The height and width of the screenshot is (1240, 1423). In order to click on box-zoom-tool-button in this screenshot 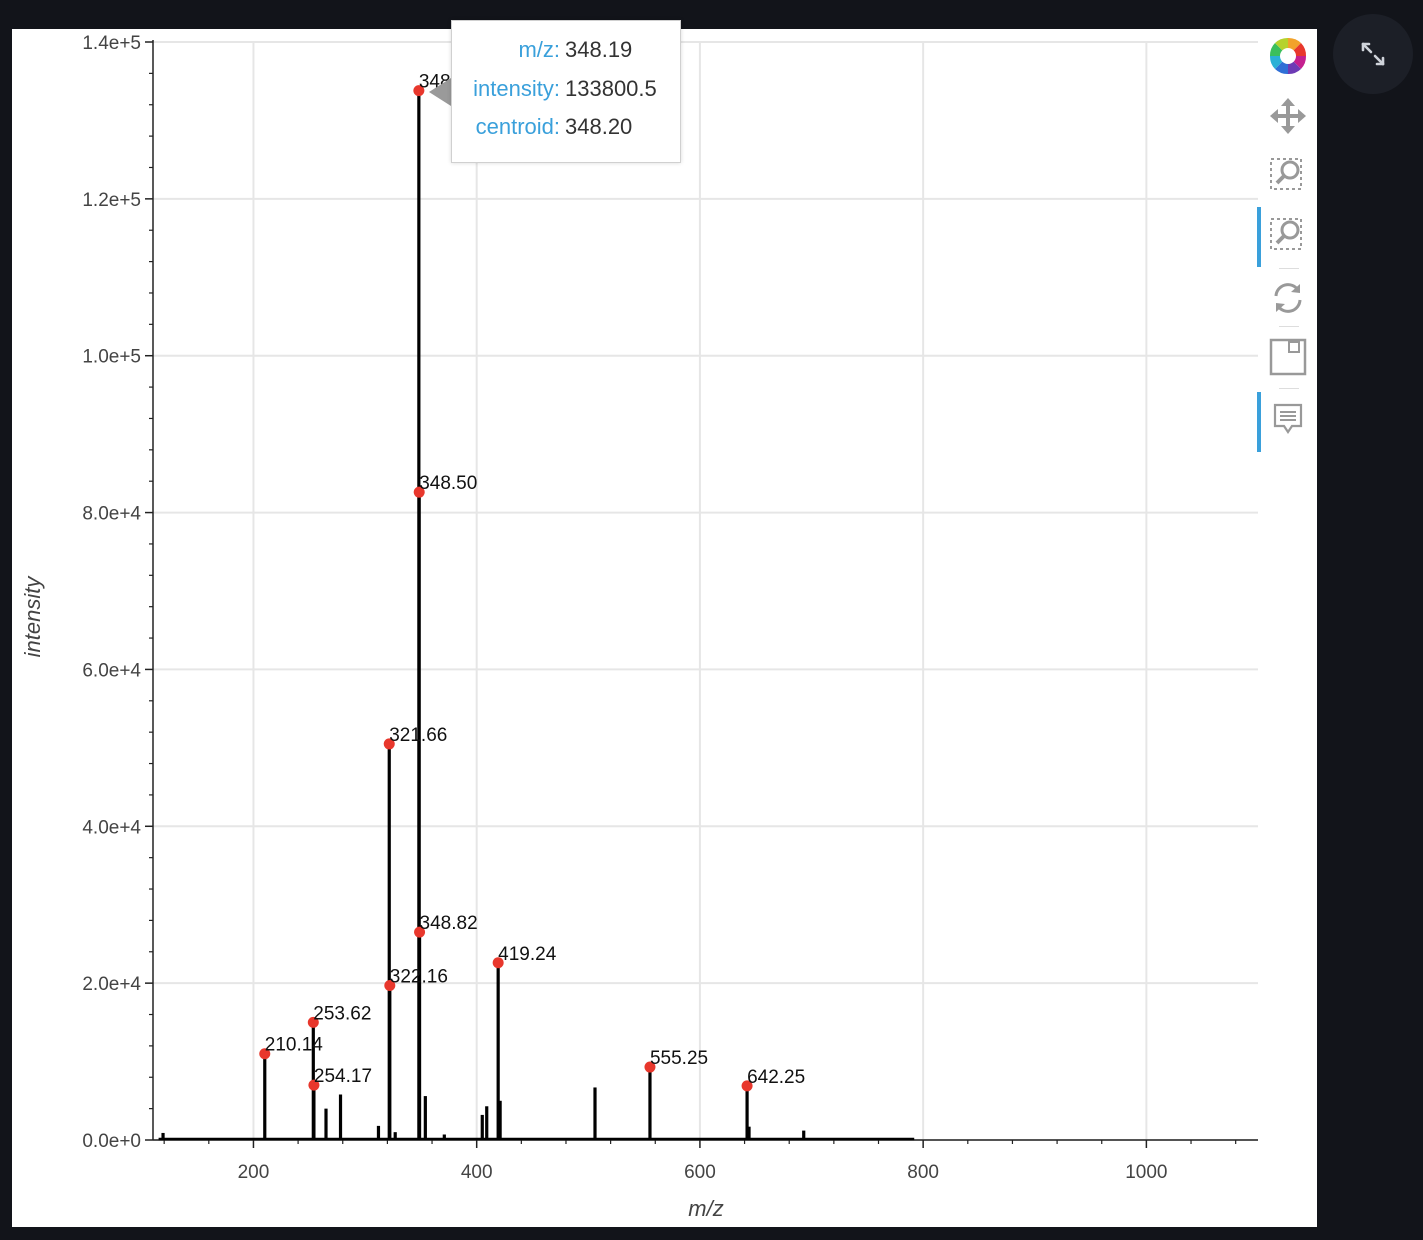, I will do `click(1288, 176)`.